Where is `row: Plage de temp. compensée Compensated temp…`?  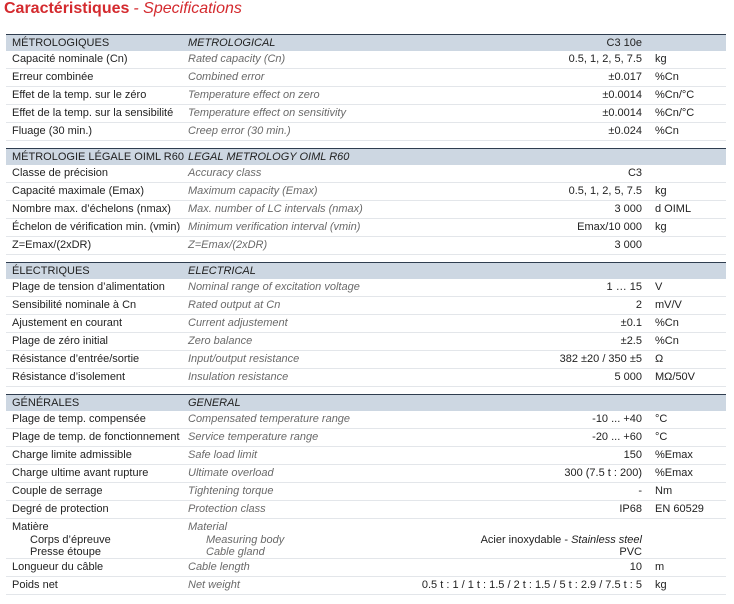 row: Plage de temp. compensée Compensated temp… is located at coordinates (366, 420).